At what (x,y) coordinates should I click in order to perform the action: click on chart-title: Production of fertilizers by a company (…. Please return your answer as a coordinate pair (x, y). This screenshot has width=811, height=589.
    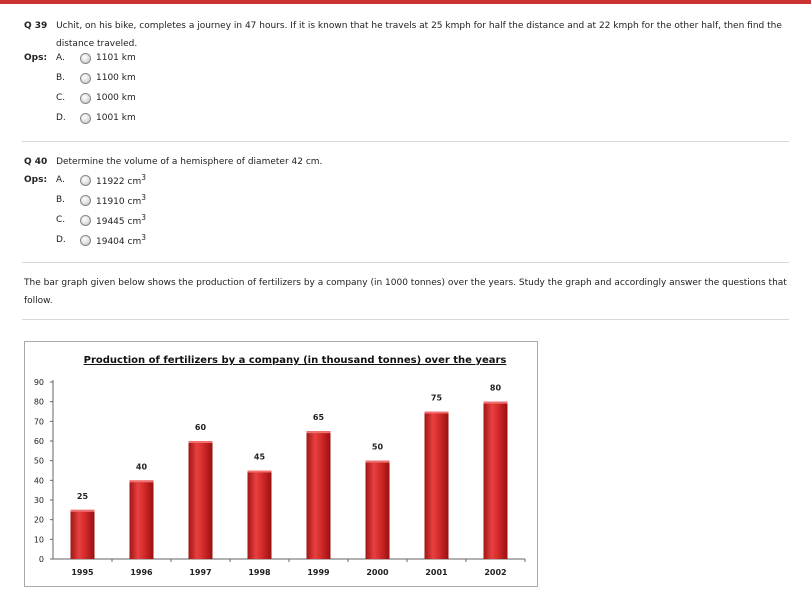
    Looking at the image, I should click on (295, 360).